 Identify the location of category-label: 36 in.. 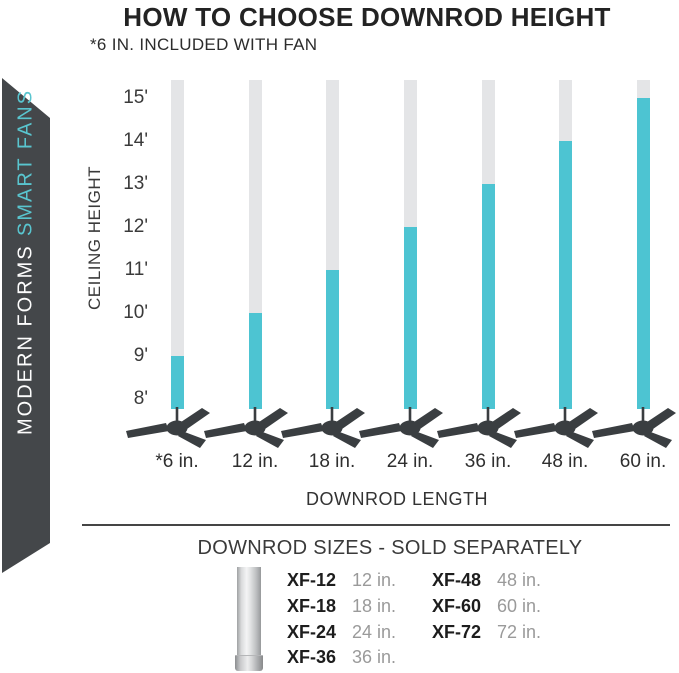
(488, 461).